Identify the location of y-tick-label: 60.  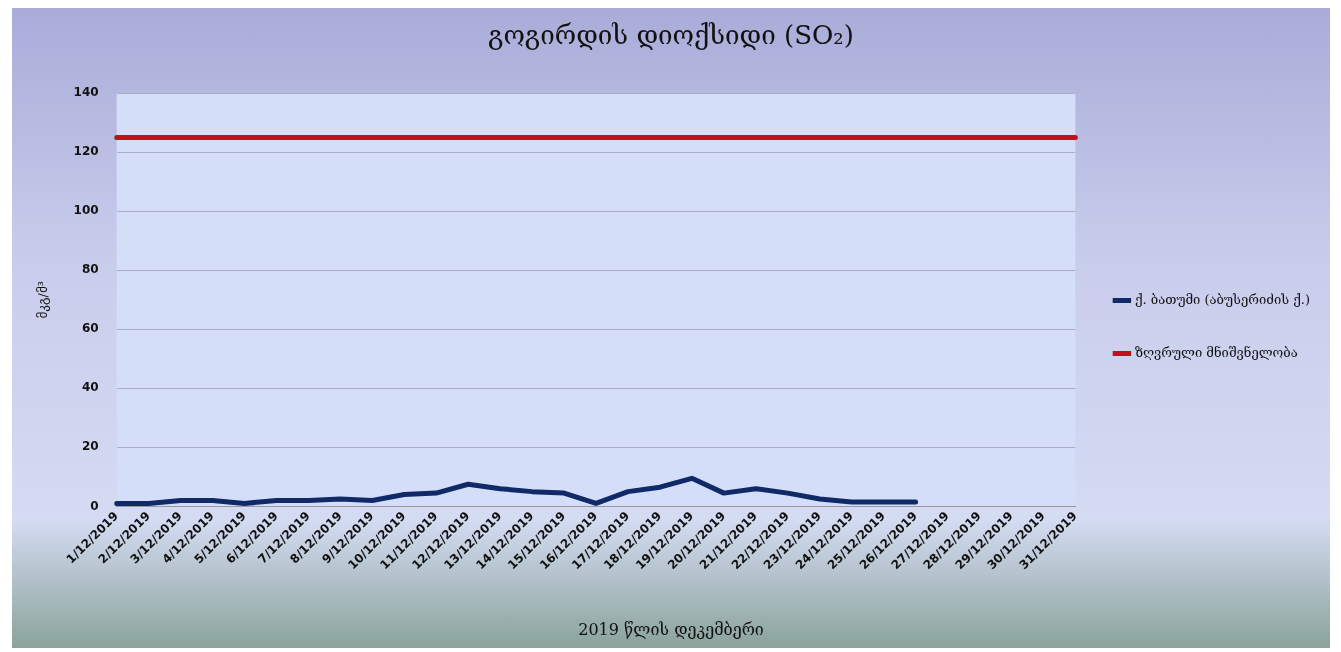
(90, 328).